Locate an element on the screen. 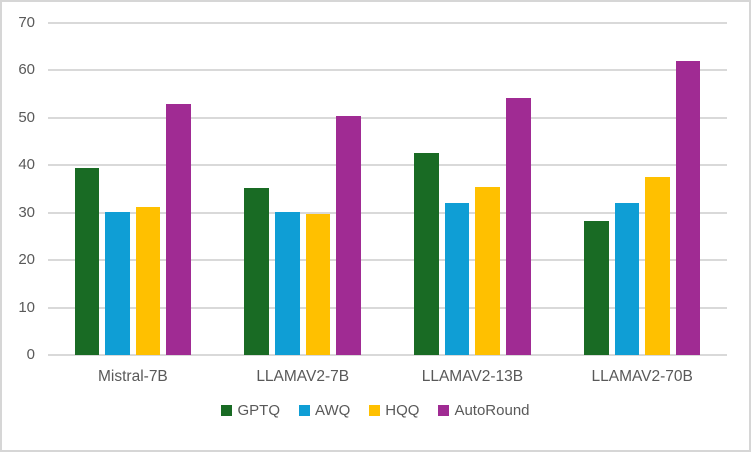 The height and width of the screenshot is (452, 751). bar-awq-llamav2-13b is located at coordinates (457, 279).